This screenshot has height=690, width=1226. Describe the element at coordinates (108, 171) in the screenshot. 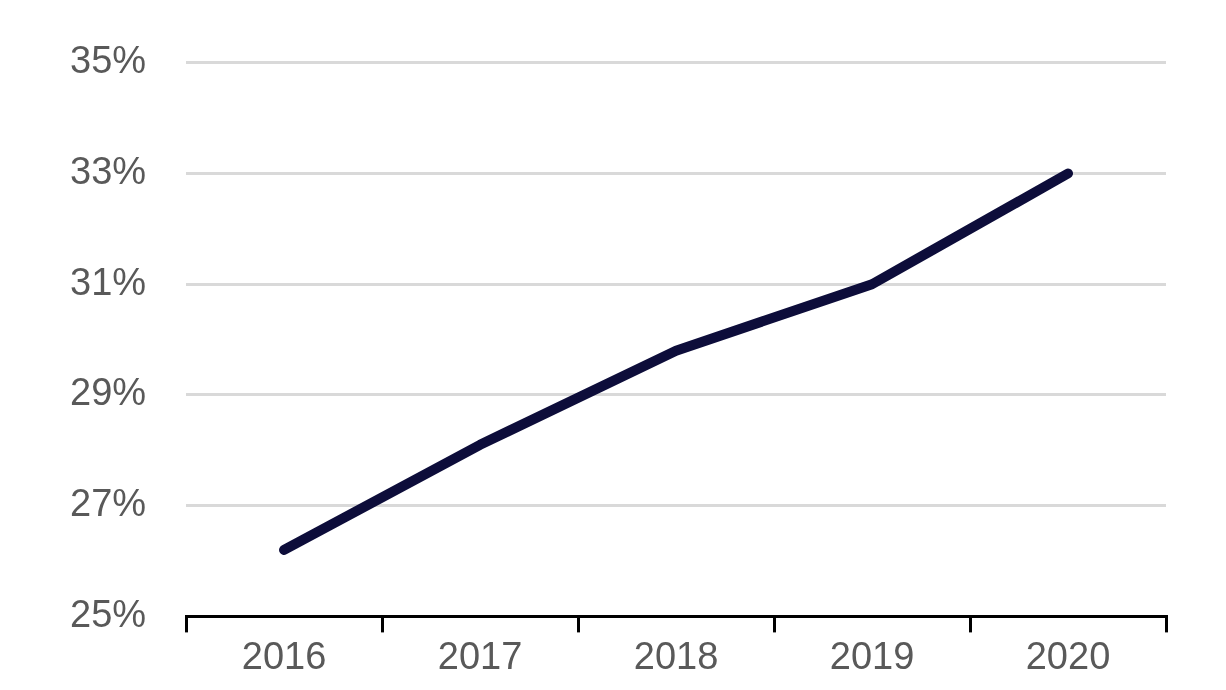

I see `y-tick-label: 33%` at that location.